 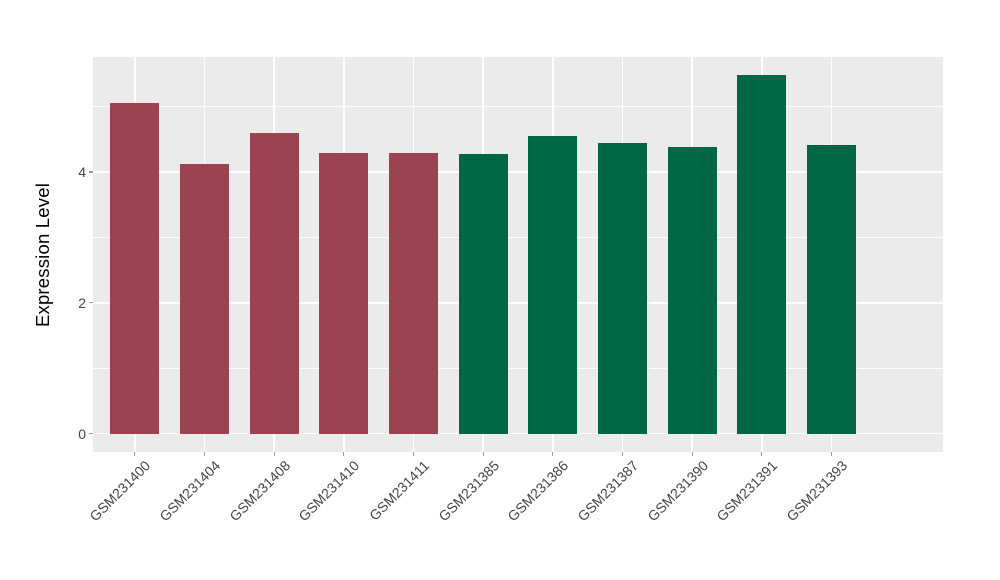 What do you see at coordinates (135, 268) in the screenshot?
I see `bar-GSM231400` at bounding box center [135, 268].